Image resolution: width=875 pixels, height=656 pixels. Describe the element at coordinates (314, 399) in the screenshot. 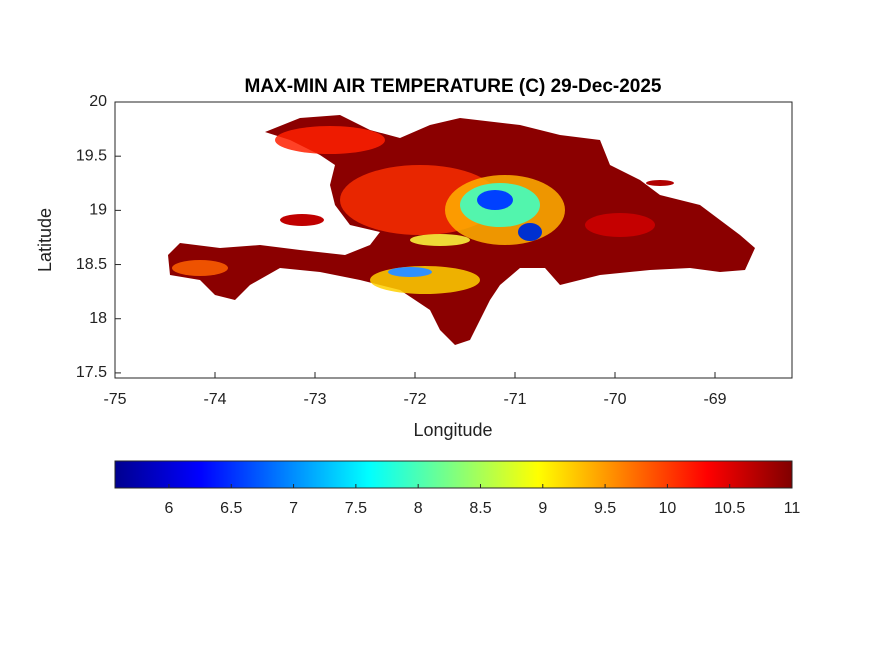

I see `x-tick-label: -73` at that location.